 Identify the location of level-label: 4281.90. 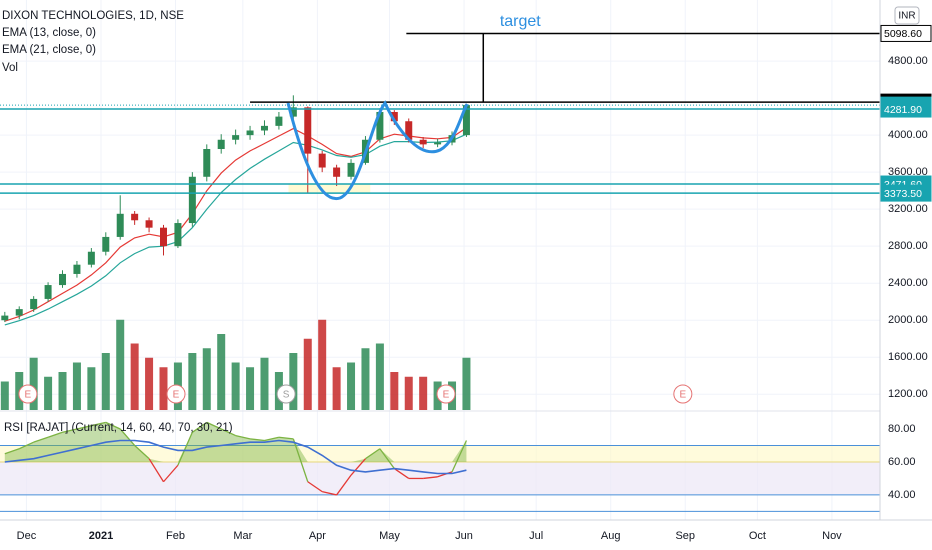
(903, 110).